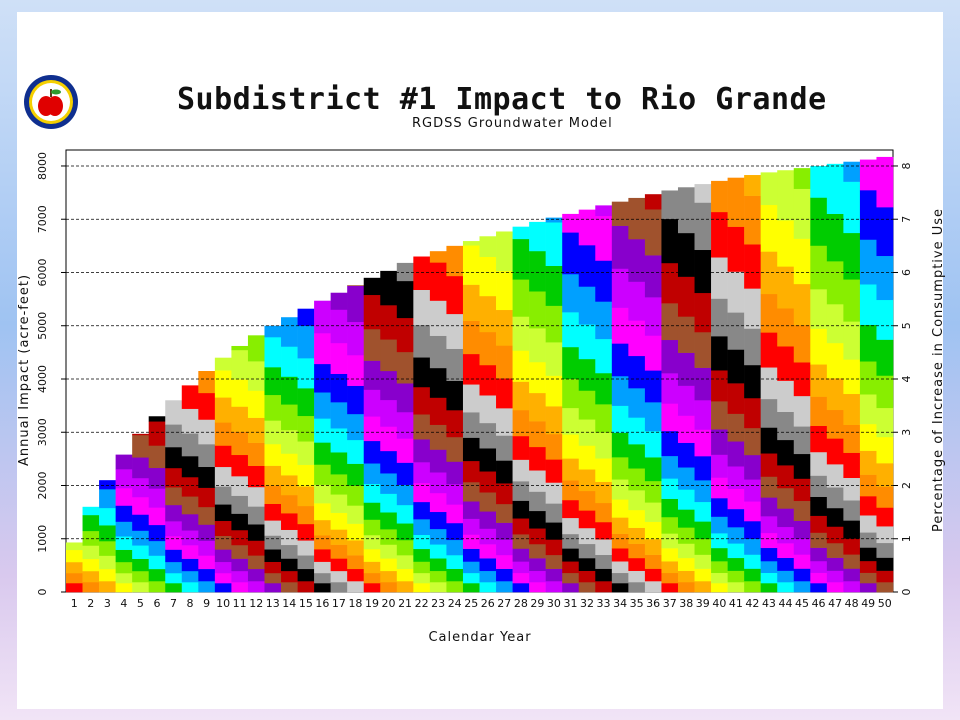 This screenshot has height=720, width=960. What do you see at coordinates (906, 165) in the screenshot?
I see `y2-tick-label: 8` at bounding box center [906, 165].